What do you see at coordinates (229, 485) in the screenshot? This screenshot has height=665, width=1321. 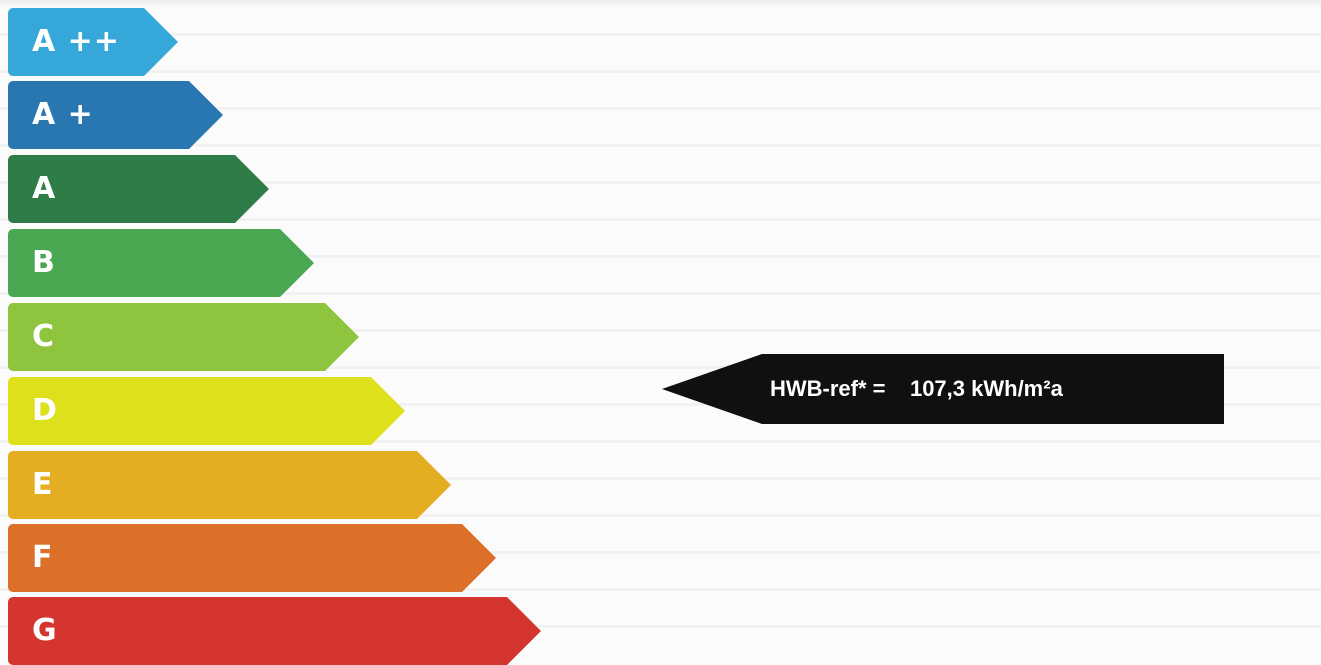 I see `class-bar-e: E` at bounding box center [229, 485].